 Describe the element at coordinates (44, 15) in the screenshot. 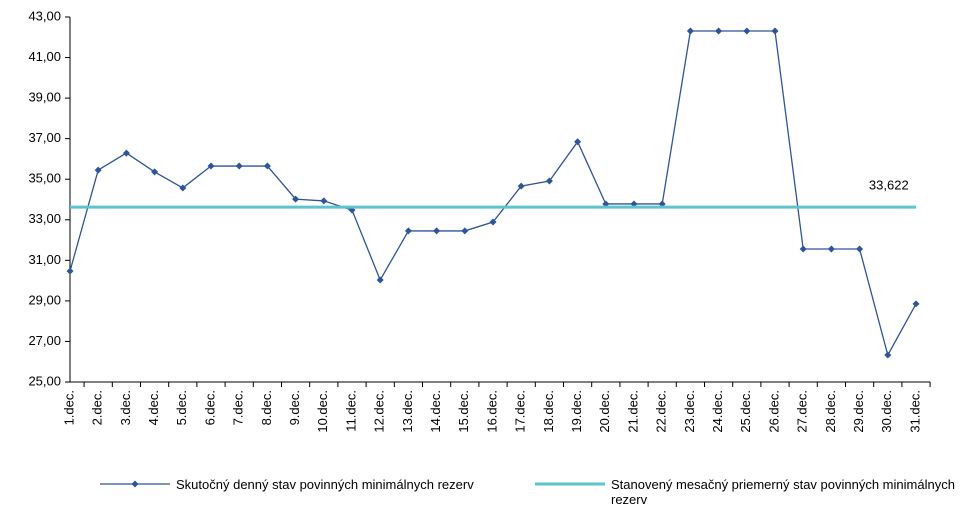

I see `y-tick-label: 43,00` at that location.